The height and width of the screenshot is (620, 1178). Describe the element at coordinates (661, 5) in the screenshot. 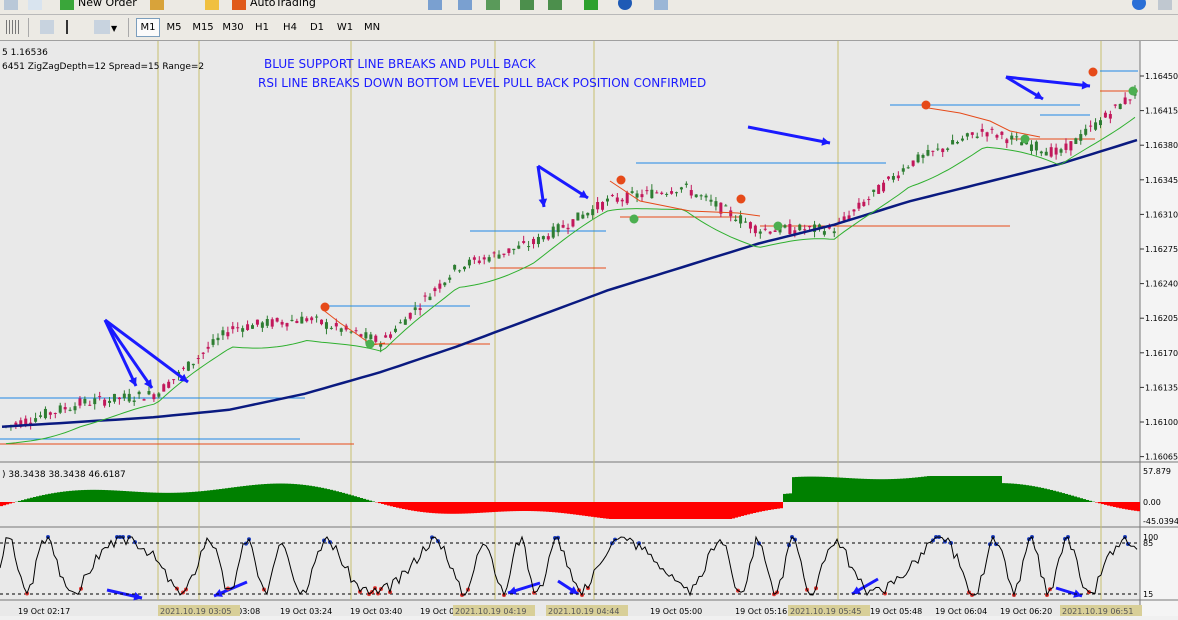

I see `templates-icon` at that location.